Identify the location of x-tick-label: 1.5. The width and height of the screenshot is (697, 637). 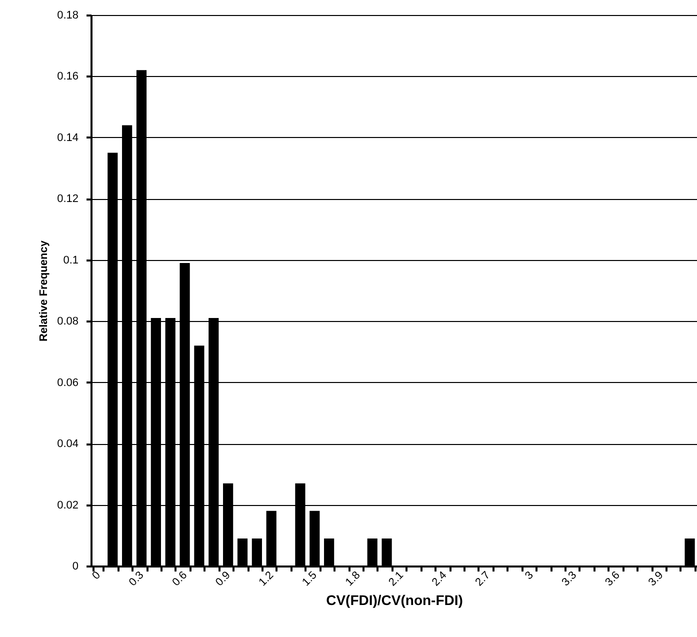
(310, 579).